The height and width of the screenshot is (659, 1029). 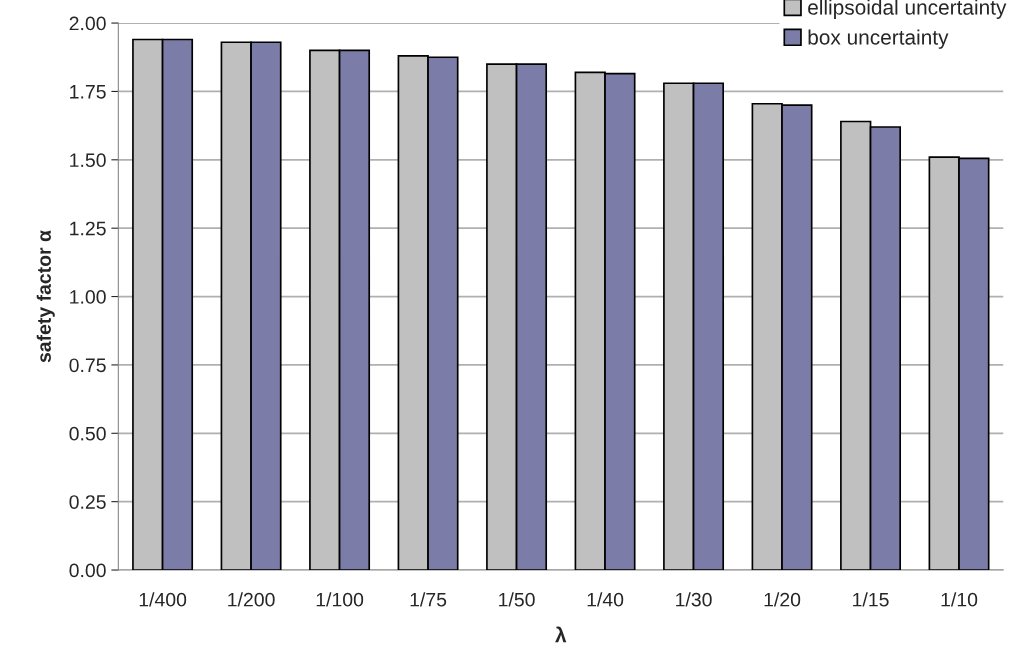 I want to click on x-tick-label: 1/30, so click(x=694, y=599).